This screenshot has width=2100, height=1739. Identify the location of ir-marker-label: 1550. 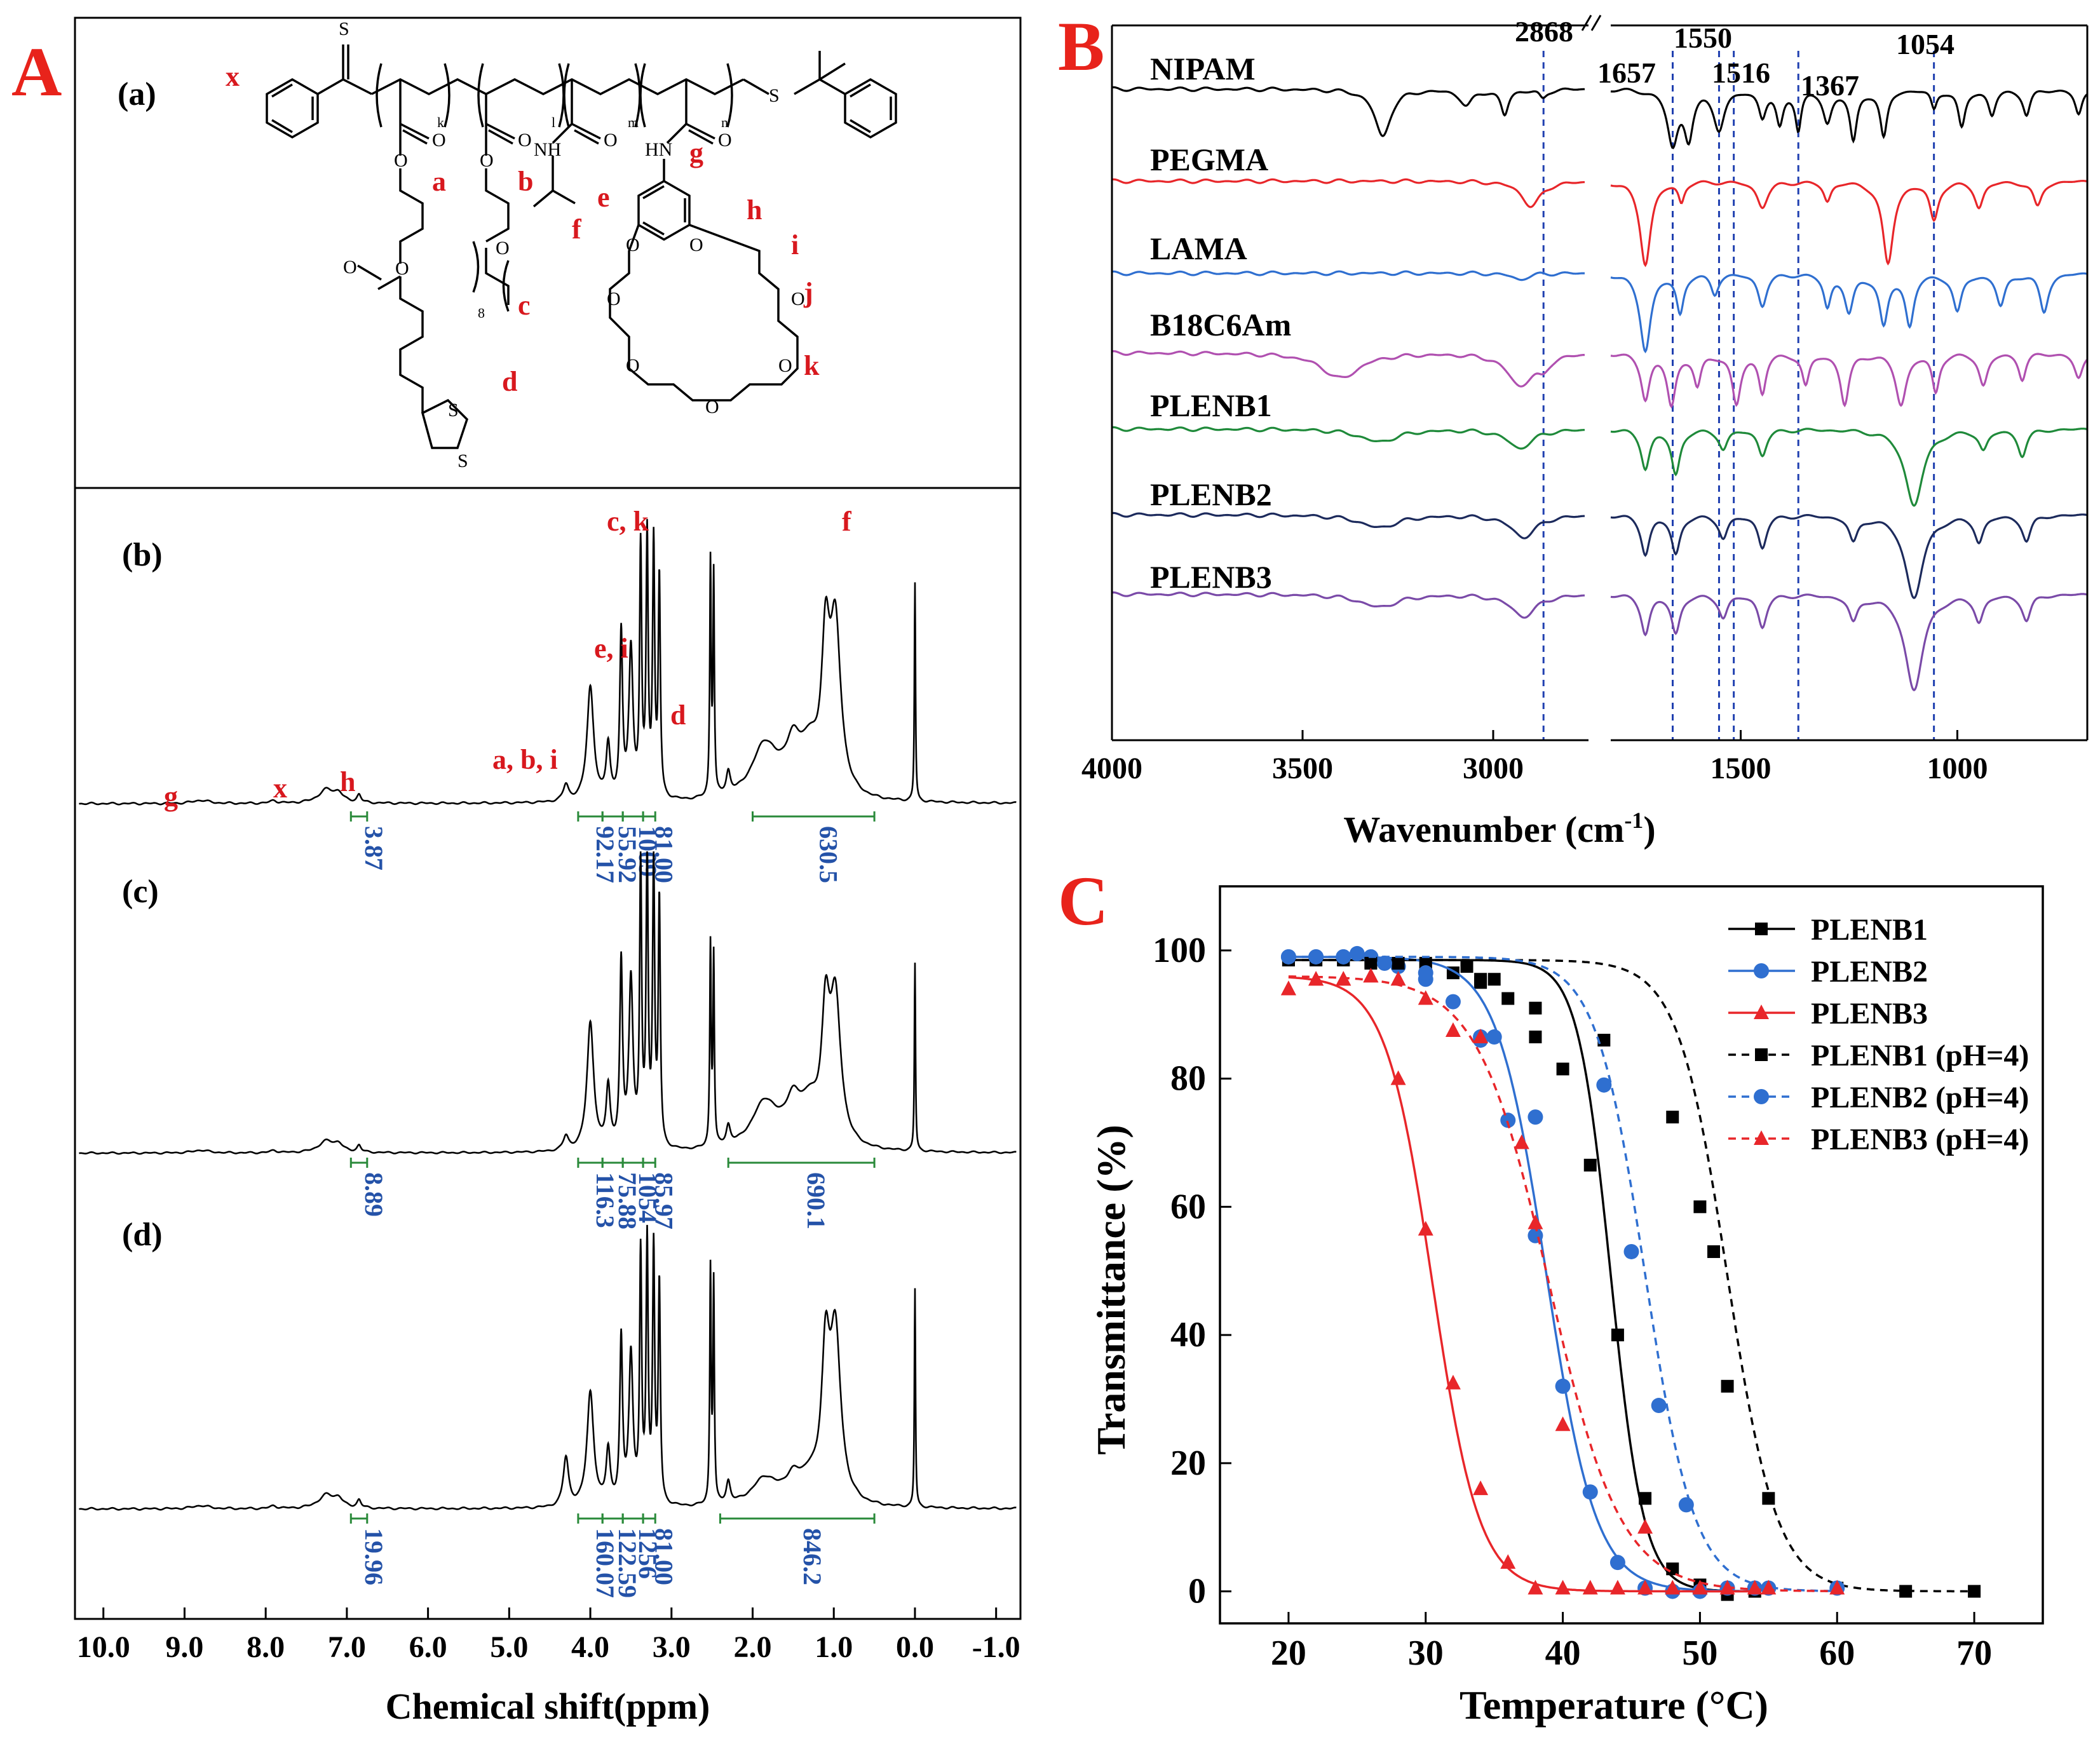
(1703, 38).